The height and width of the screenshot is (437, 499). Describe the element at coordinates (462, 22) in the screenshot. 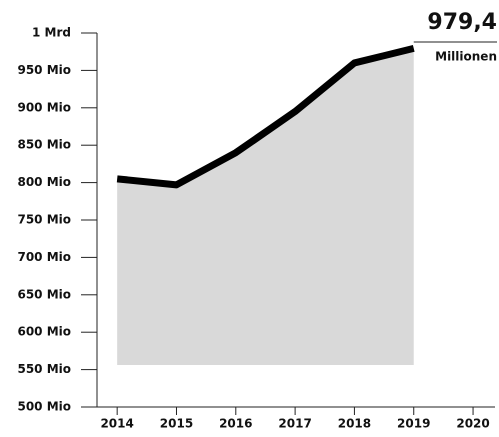

I see `value-label: 979,4` at that location.